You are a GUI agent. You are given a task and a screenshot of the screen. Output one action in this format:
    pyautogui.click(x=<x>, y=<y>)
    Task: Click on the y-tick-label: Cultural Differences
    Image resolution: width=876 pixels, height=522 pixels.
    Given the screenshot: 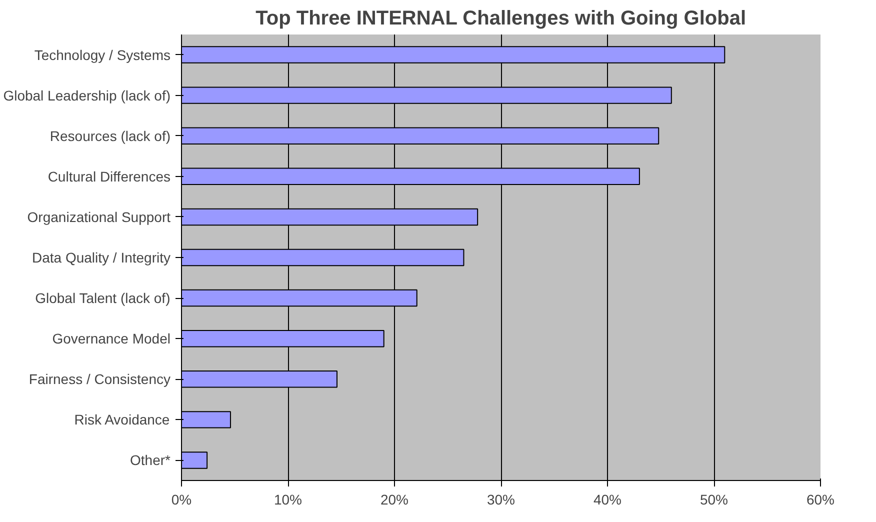 What is the action you would take?
    pyautogui.click(x=109, y=176)
    